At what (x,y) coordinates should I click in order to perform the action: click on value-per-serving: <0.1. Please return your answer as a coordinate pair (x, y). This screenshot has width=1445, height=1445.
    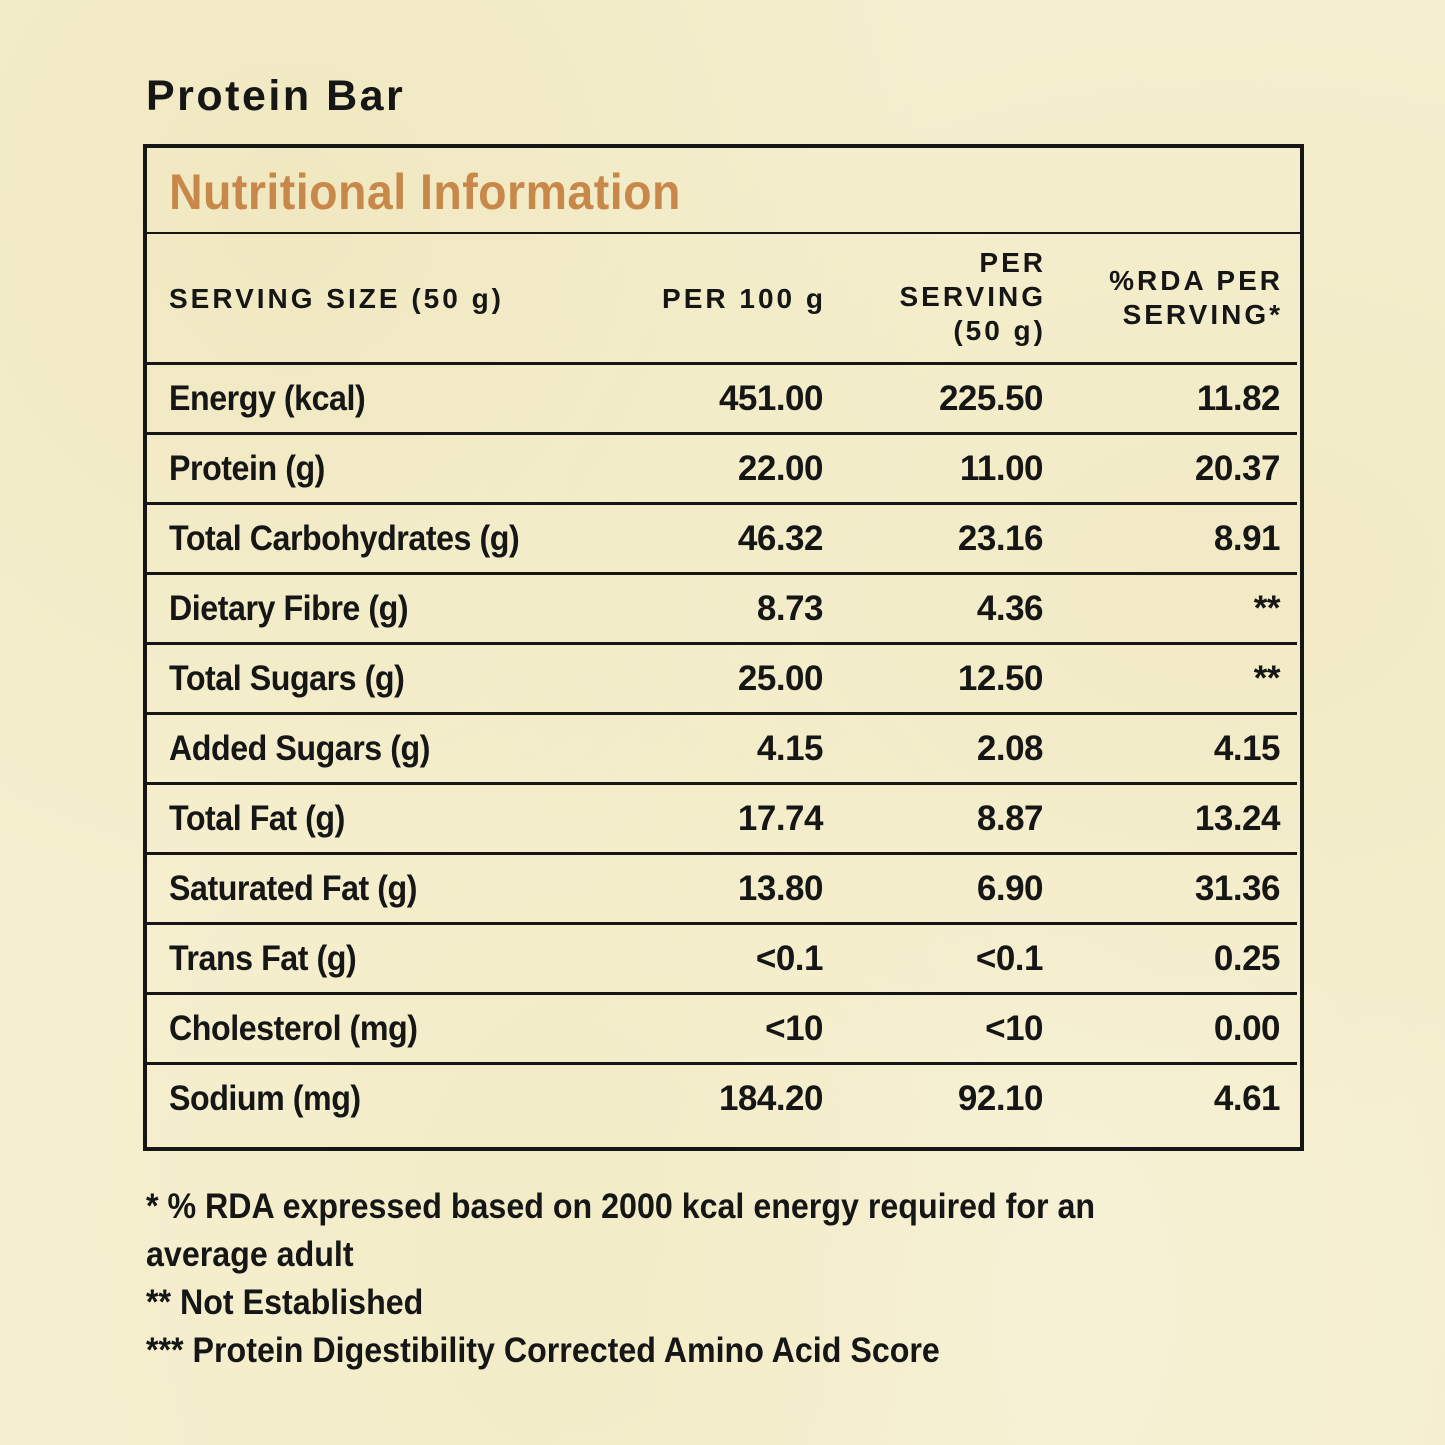
    Looking at the image, I should click on (1009, 958).